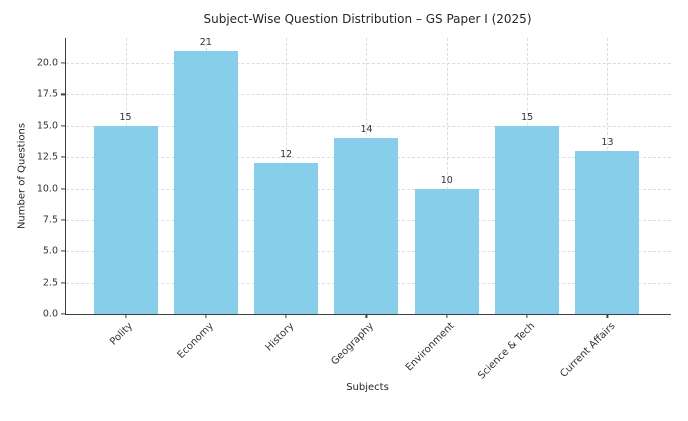  What do you see at coordinates (47, 94) in the screenshot?
I see `y-tick-label: 17.5` at bounding box center [47, 94].